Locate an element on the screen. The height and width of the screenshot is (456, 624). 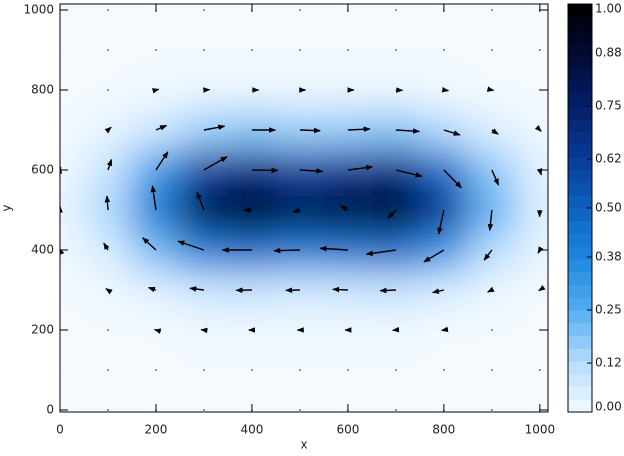
y-tick-label: 0 is located at coordinates (50, 410).